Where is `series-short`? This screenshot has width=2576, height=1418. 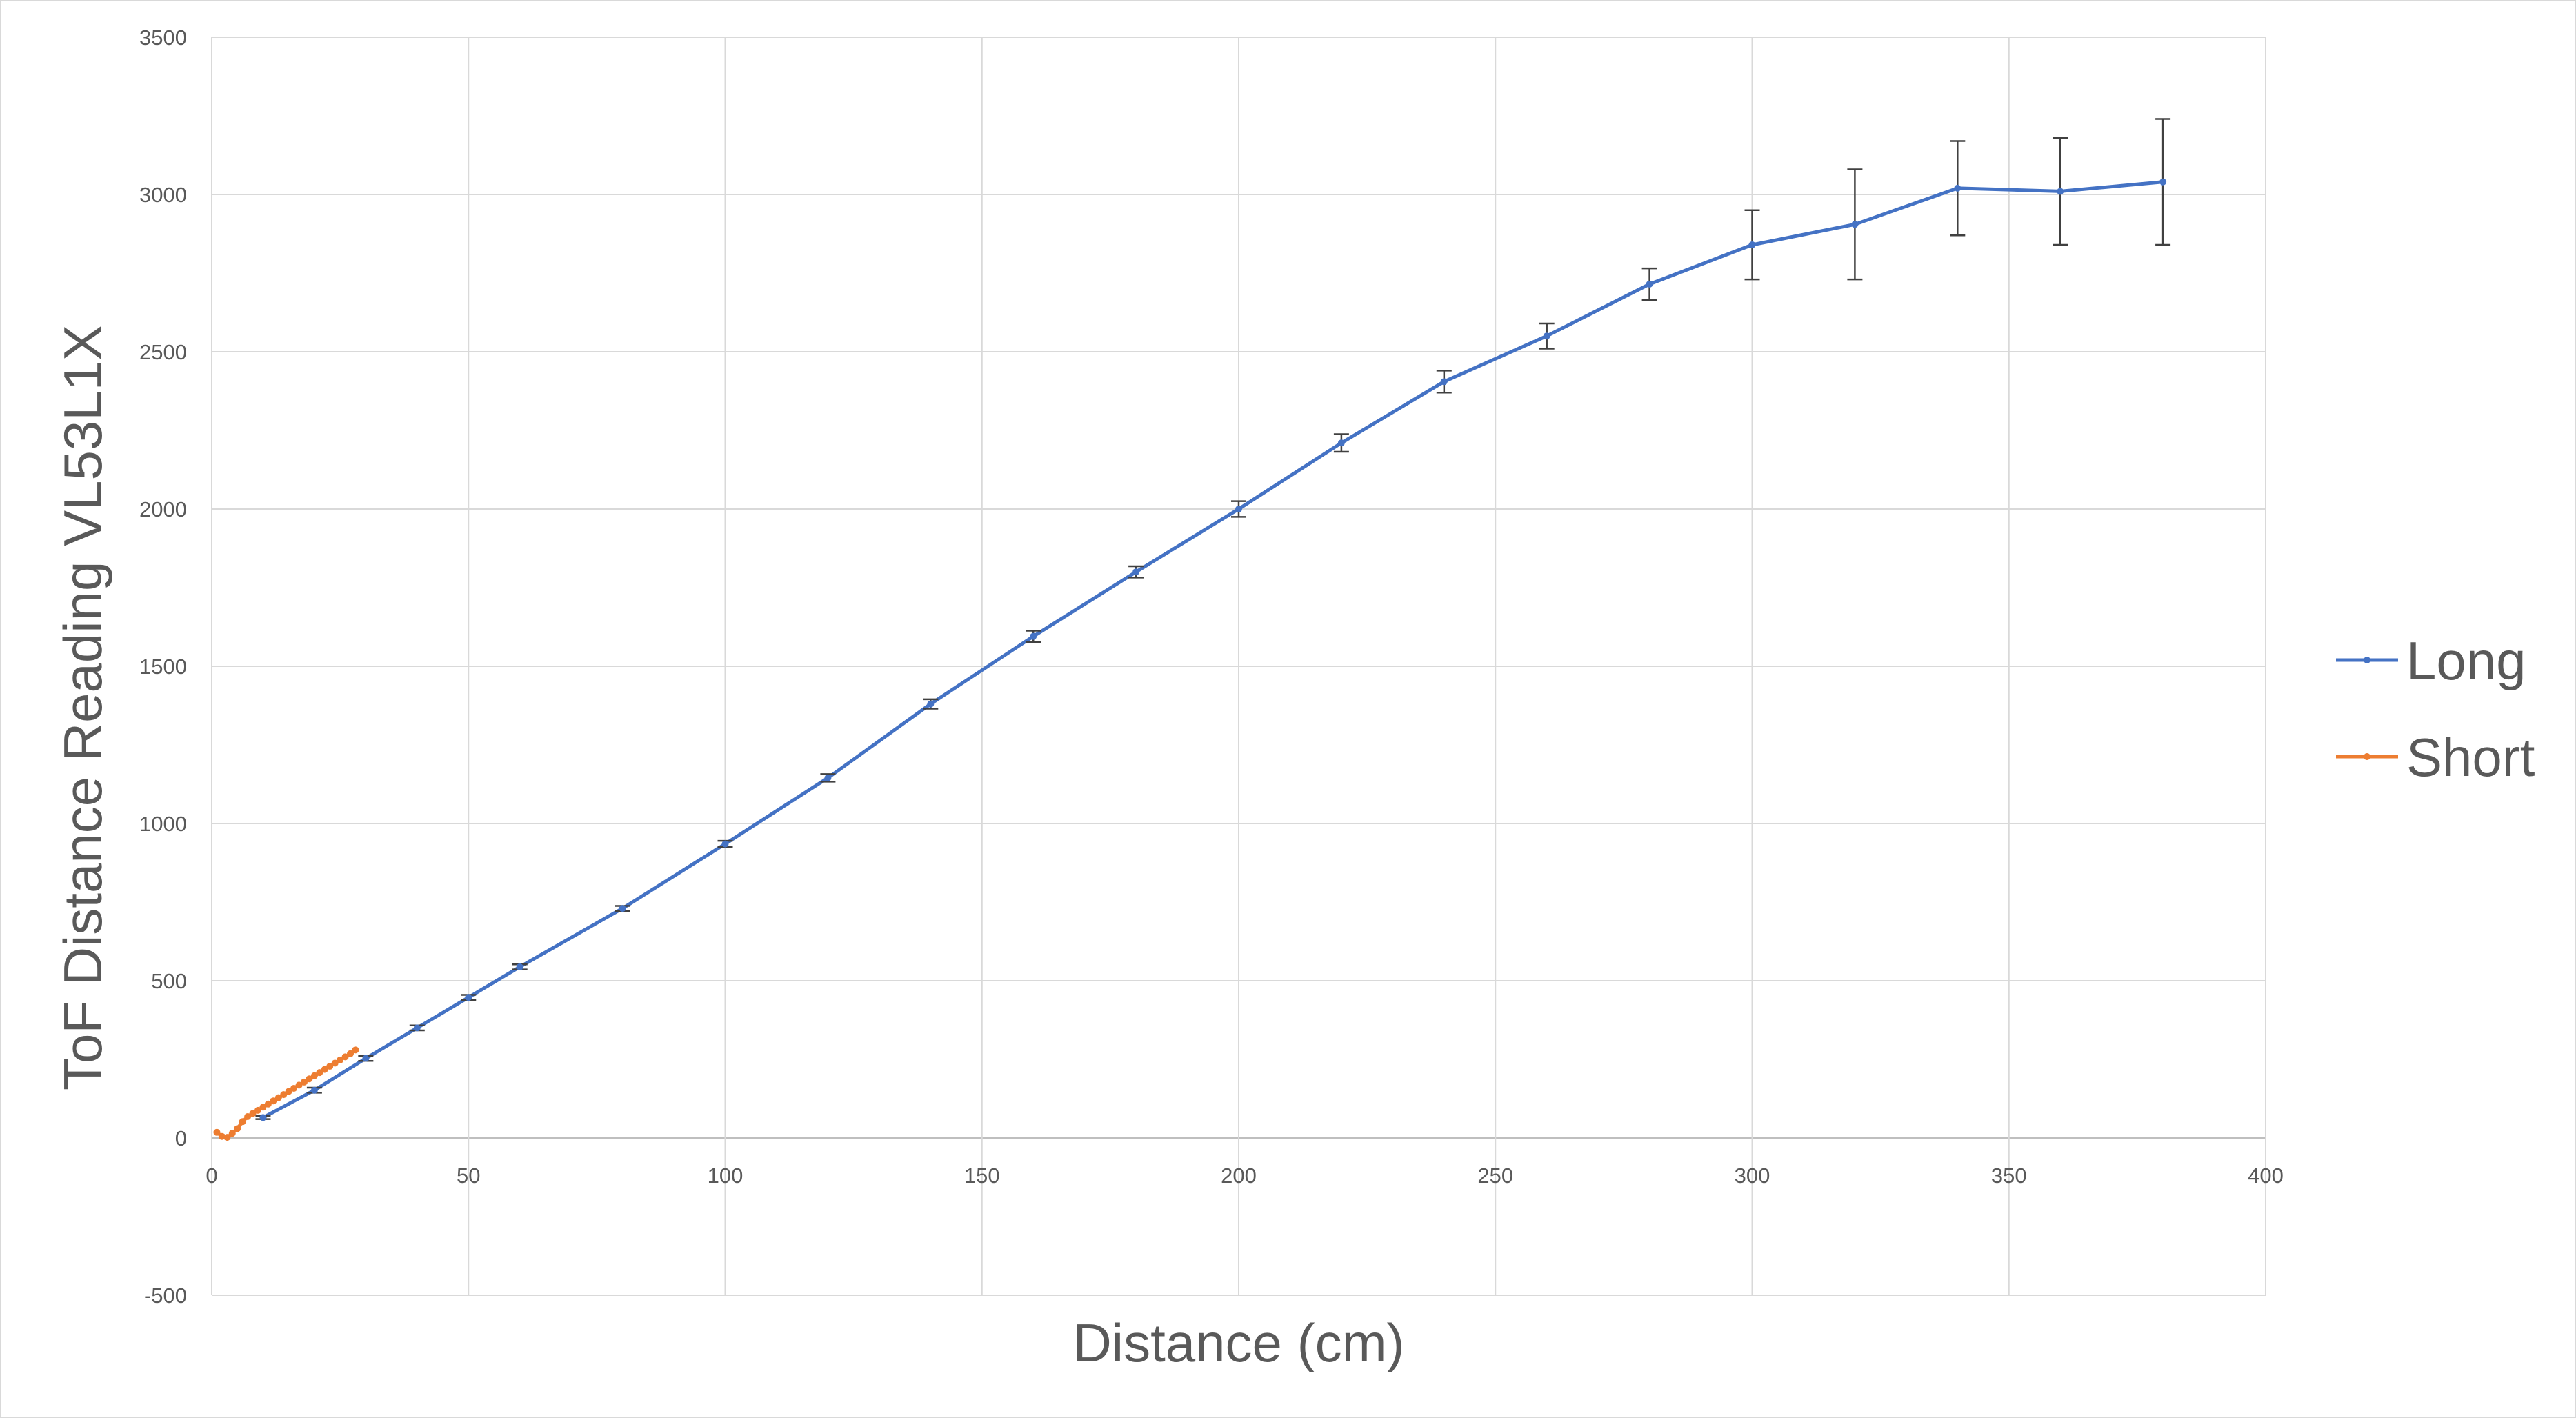
series-short is located at coordinates (286, 1093).